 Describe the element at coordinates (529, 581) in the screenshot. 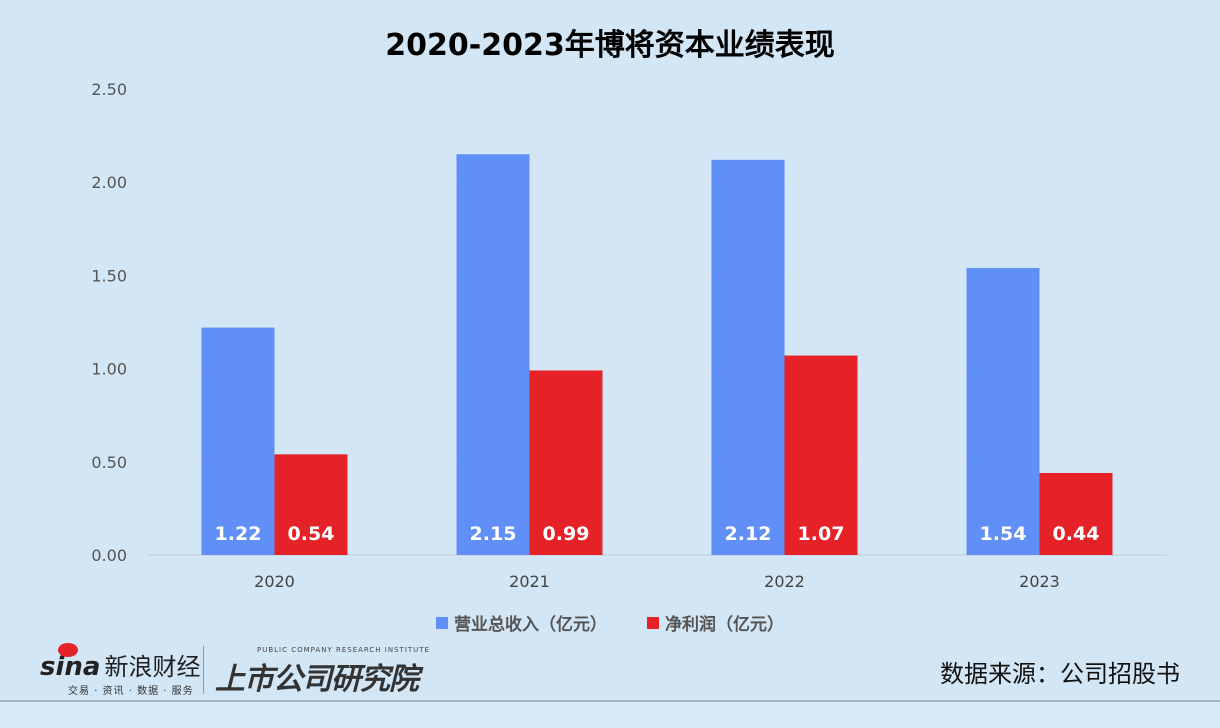

I see `x-tick-label: 2021` at that location.